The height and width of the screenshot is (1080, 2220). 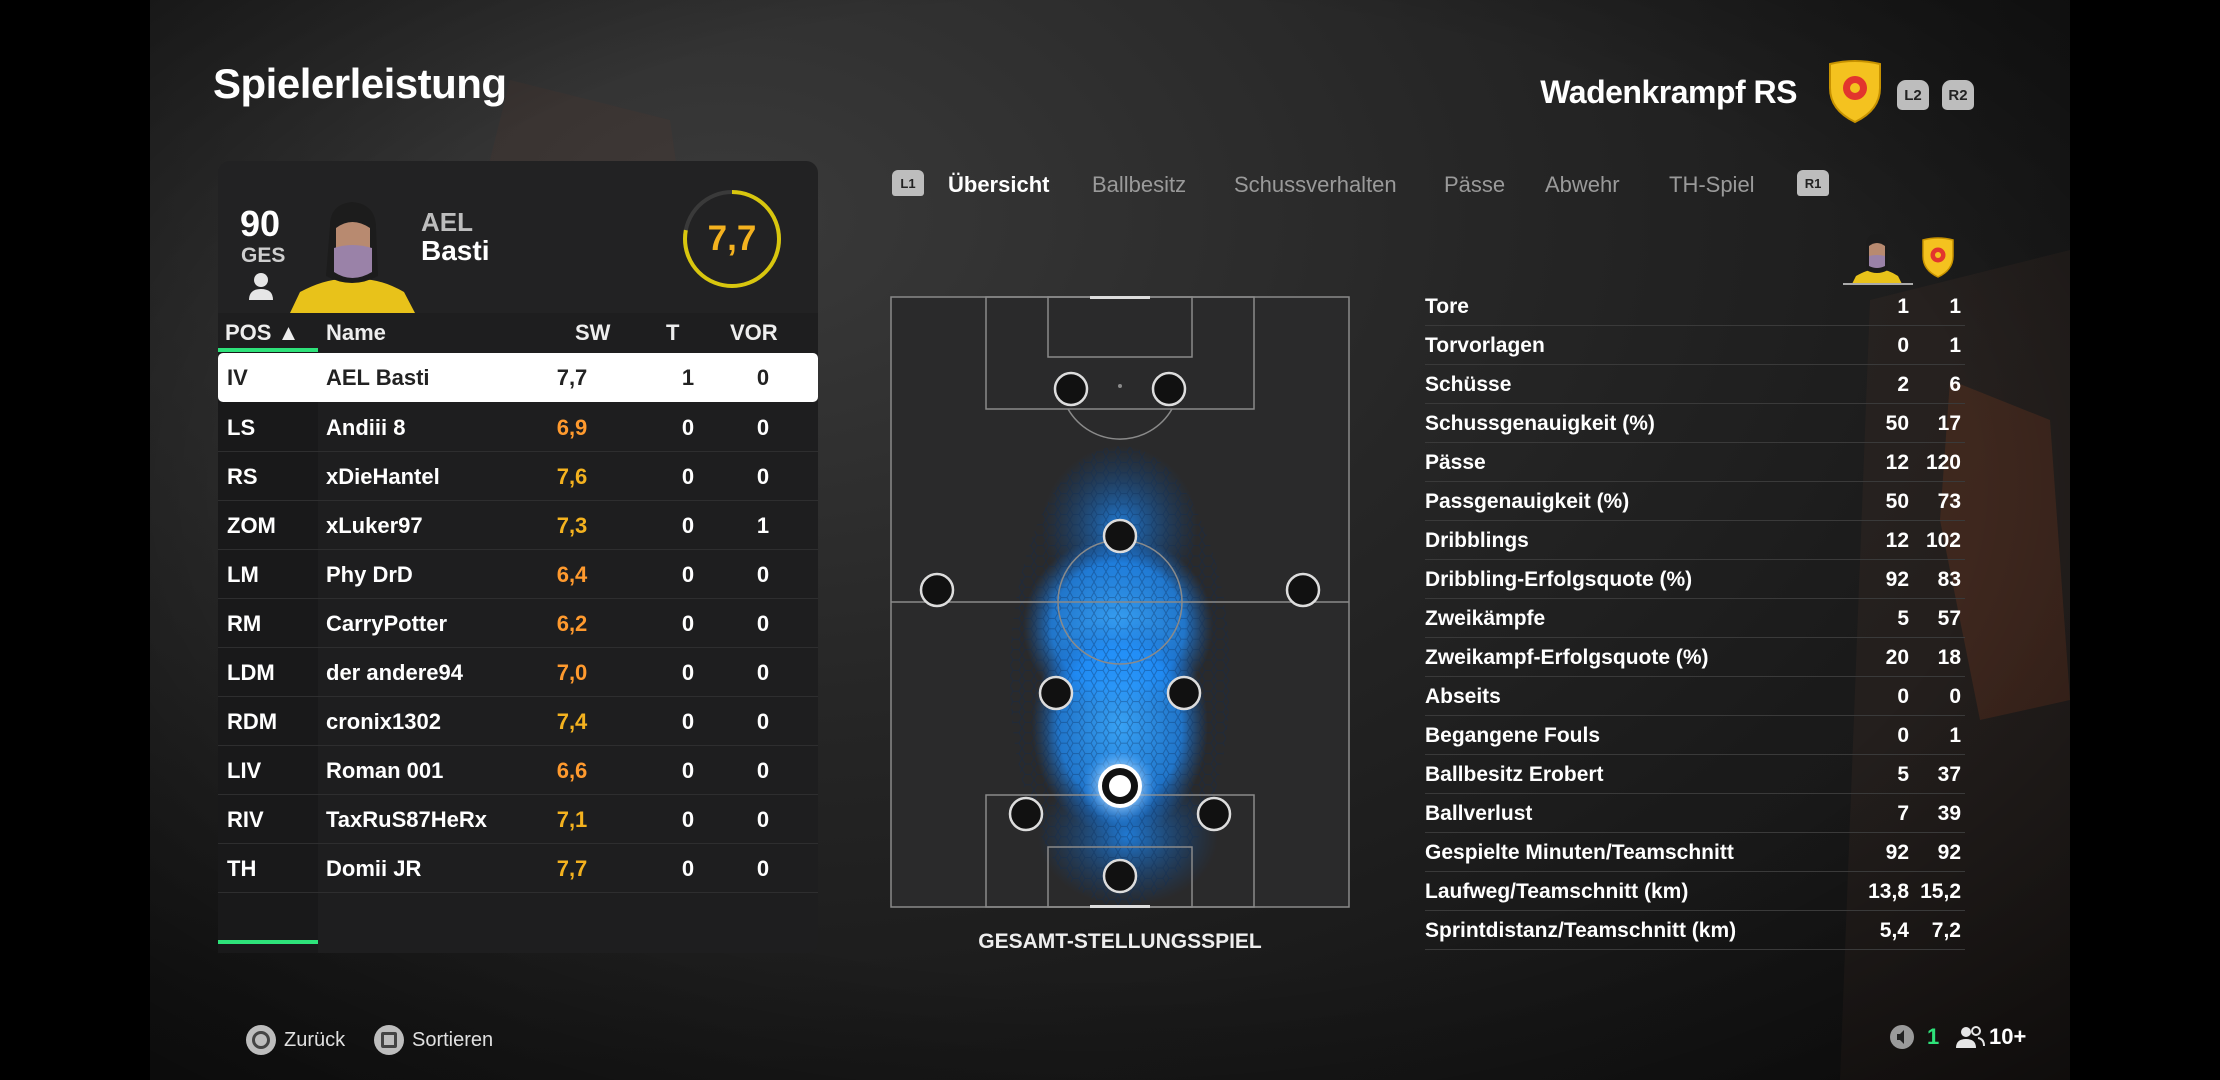 What do you see at coordinates (1455, 462) in the screenshot?
I see `stat-label: Pässe` at bounding box center [1455, 462].